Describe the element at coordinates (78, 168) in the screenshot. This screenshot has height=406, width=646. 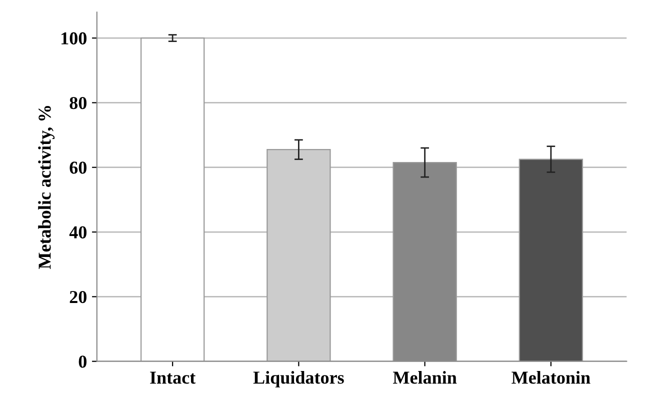
I see `y-tick-label: 60` at that location.